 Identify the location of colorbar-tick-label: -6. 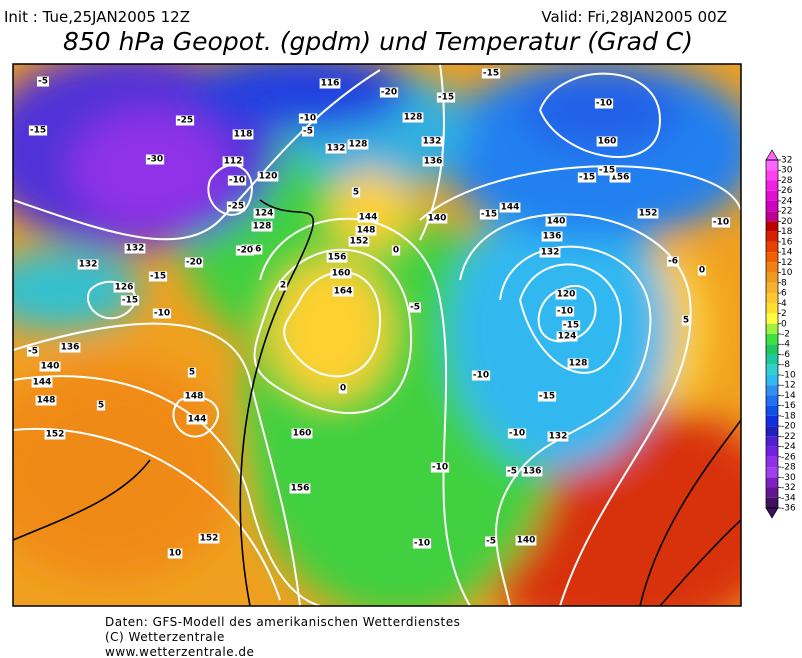
(785, 355).